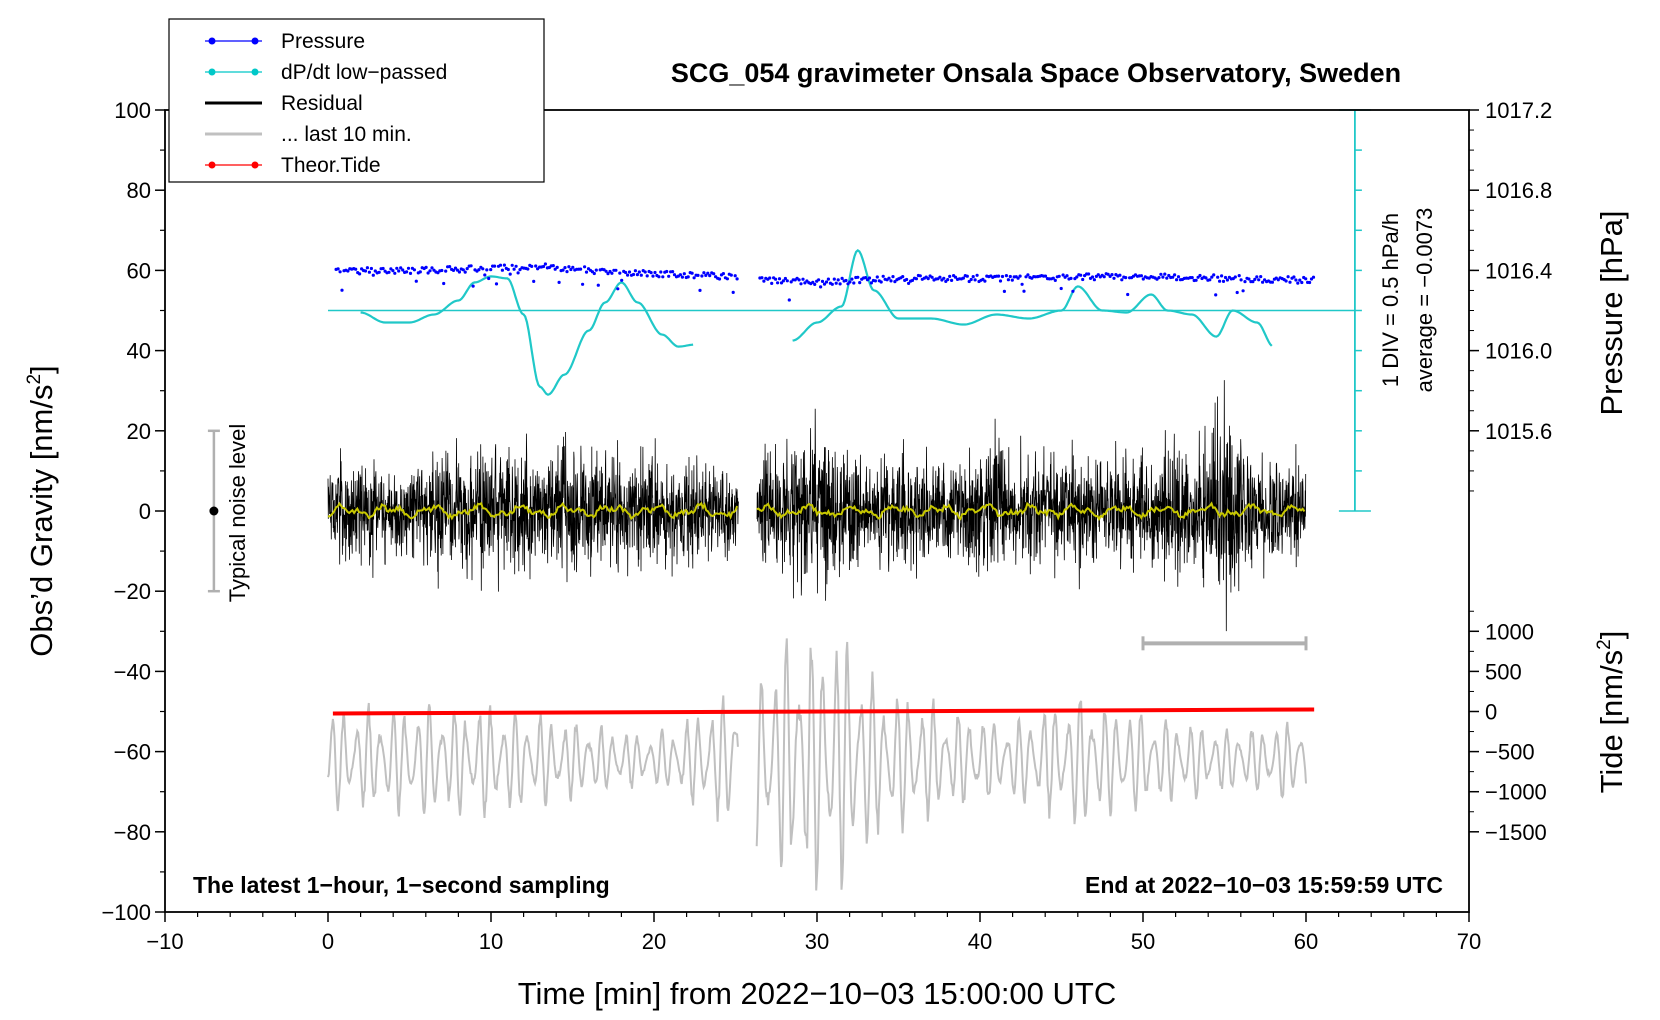 The height and width of the screenshot is (1020, 1660). I want to click on tide-tick-label: 1000, so click(1509, 631).